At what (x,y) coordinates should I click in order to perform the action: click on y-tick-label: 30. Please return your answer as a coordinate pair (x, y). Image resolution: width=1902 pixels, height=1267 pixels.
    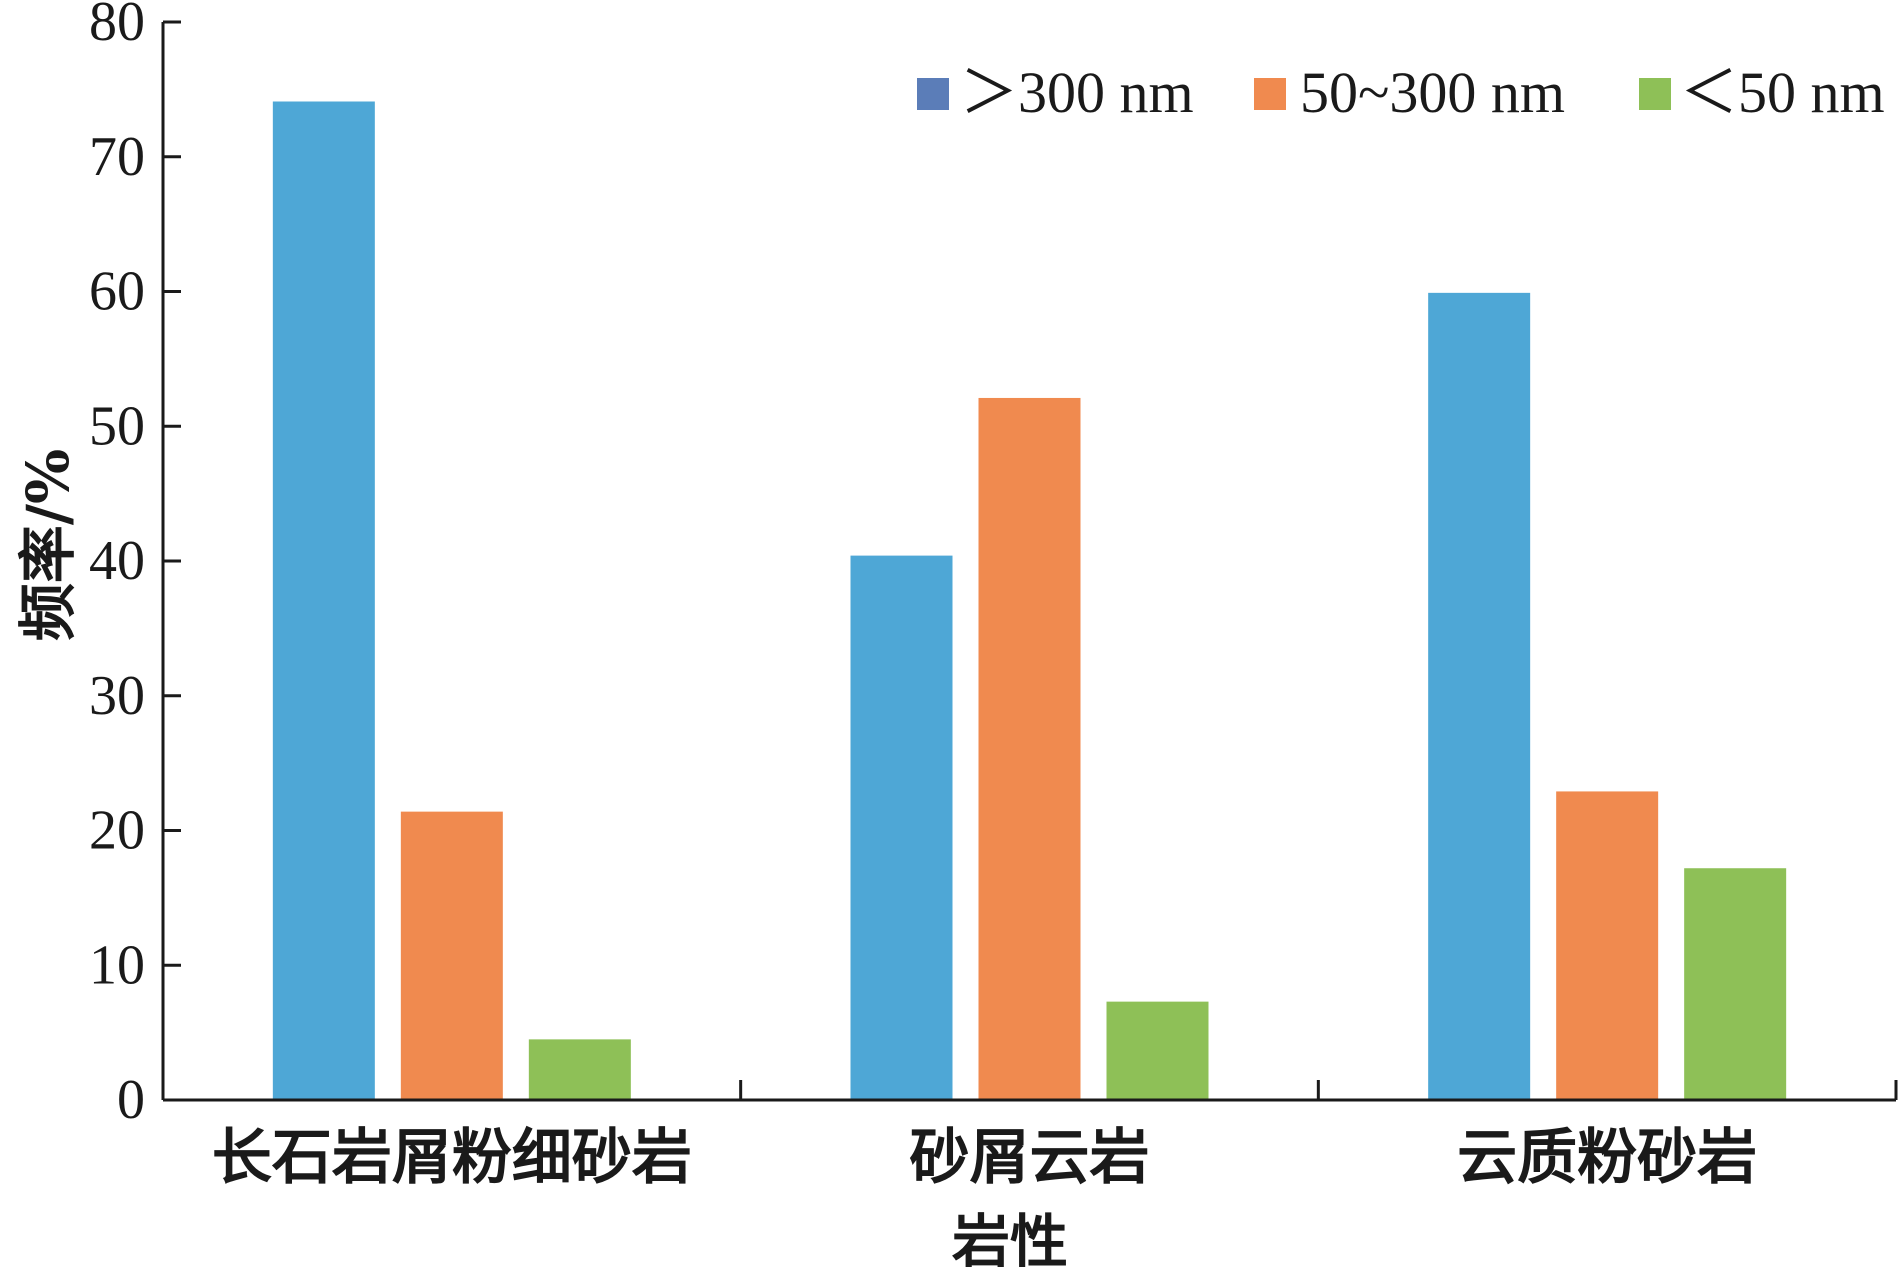
    Looking at the image, I should click on (117, 696).